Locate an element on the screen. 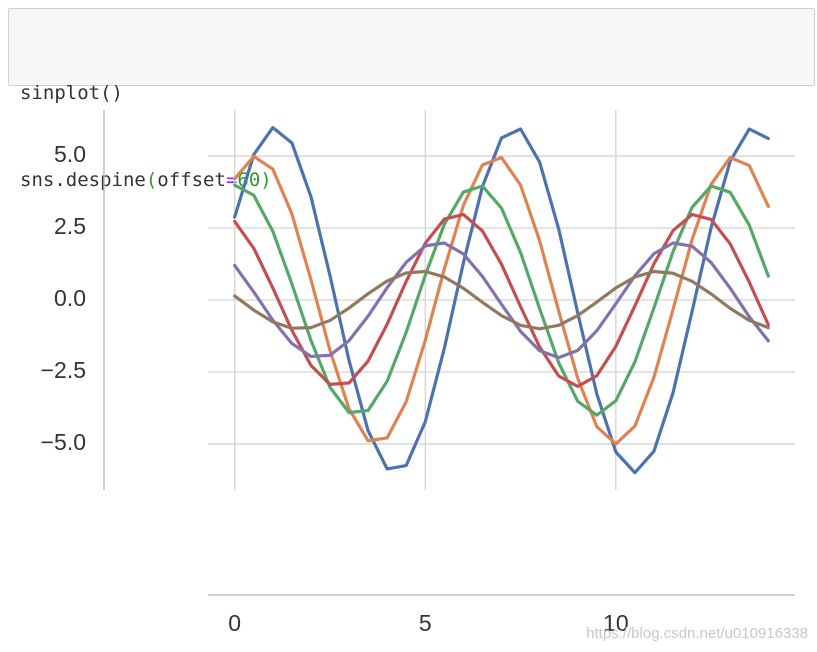  code-token: sns.despine is located at coordinates (83, 180).